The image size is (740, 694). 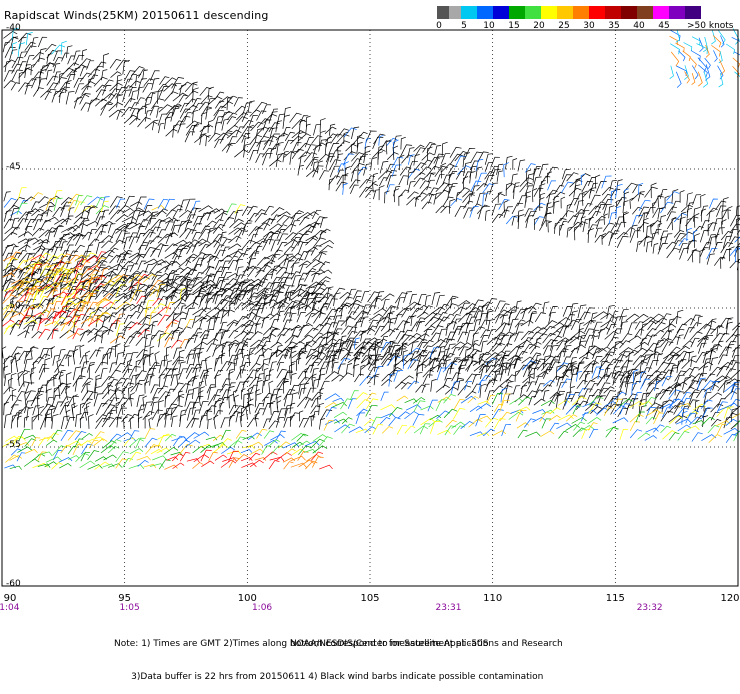 I want to click on lon-label: 100, so click(x=247, y=598).